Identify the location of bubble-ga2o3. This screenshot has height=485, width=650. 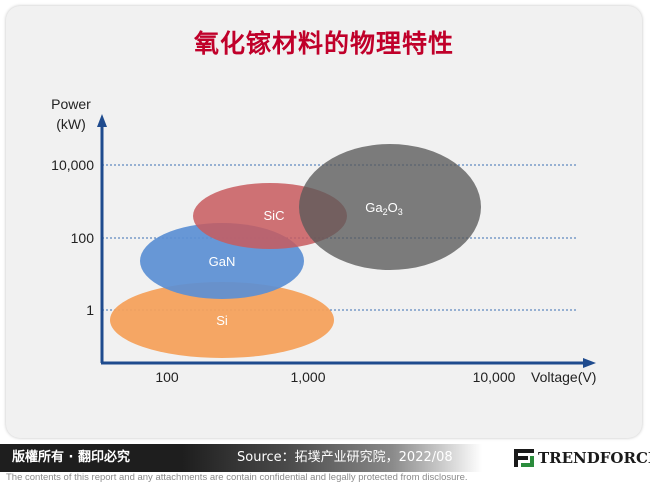
(390, 207).